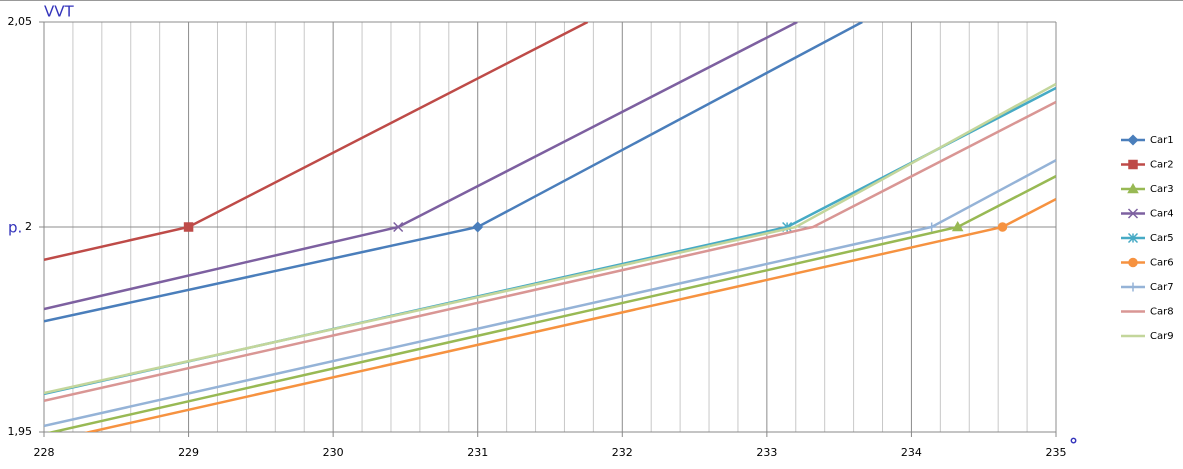 The image size is (1183, 469). I want to click on legend-label: Car4, so click(1162, 214).